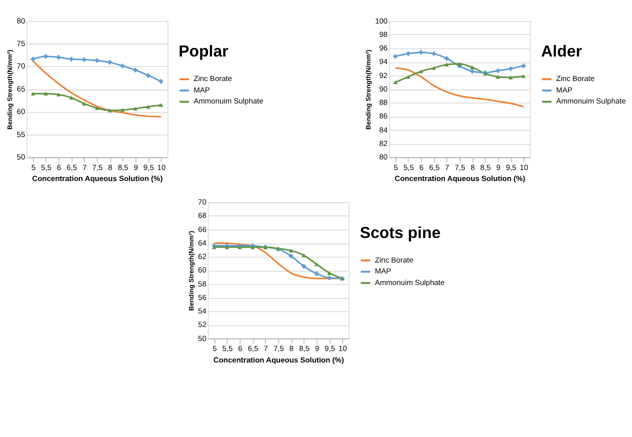 The width and height of the screenshot is (632, 437). What do you see at coordinates (400, 233) in the screenshot?
I see `legend-title: Scots pine` at bounding box center [400, 233].